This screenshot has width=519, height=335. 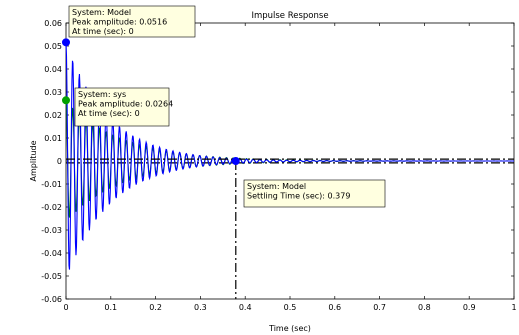 What do you see at coordinates (102, 94) in the screenshot?
I see `datatip-text: System: sys` at bounding box center [102, 94].